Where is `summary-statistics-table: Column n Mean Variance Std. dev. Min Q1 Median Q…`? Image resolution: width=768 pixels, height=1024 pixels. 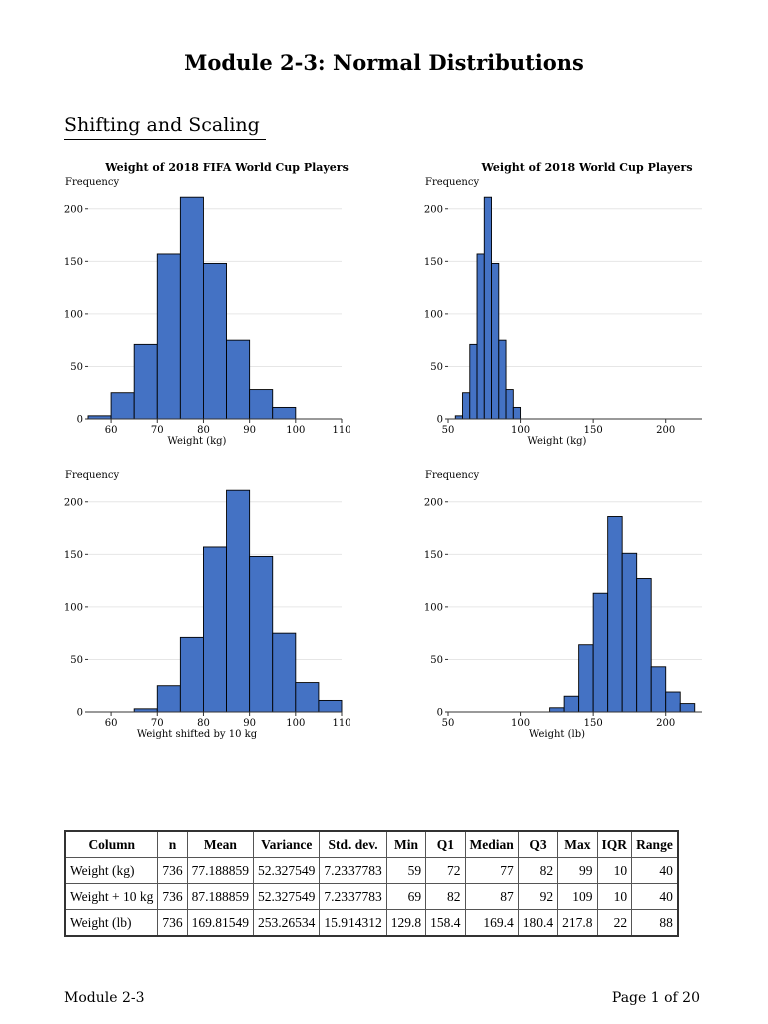
summary-statistics-table: Column n Mean Variance Std. dev. Min Q1 Median Q… is located at coordinates (371, 883).